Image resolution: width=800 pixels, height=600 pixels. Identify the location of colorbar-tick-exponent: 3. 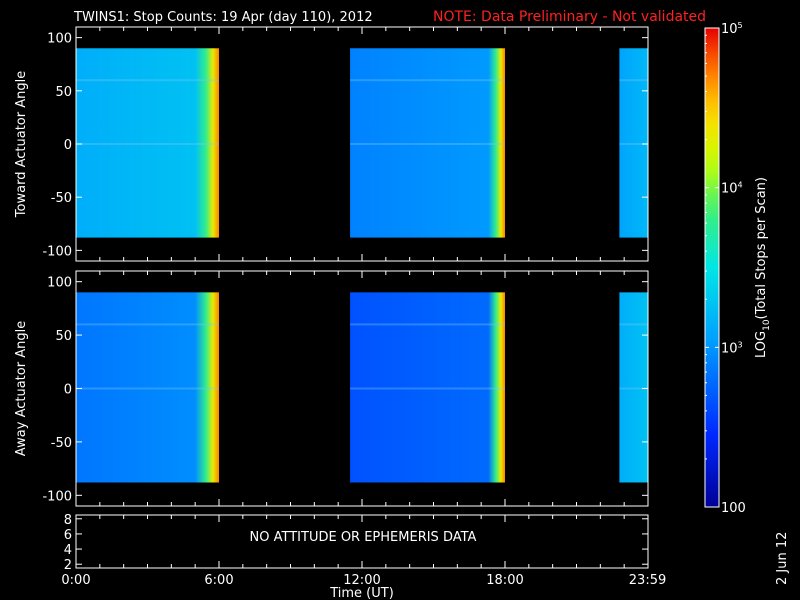
(740, 344).